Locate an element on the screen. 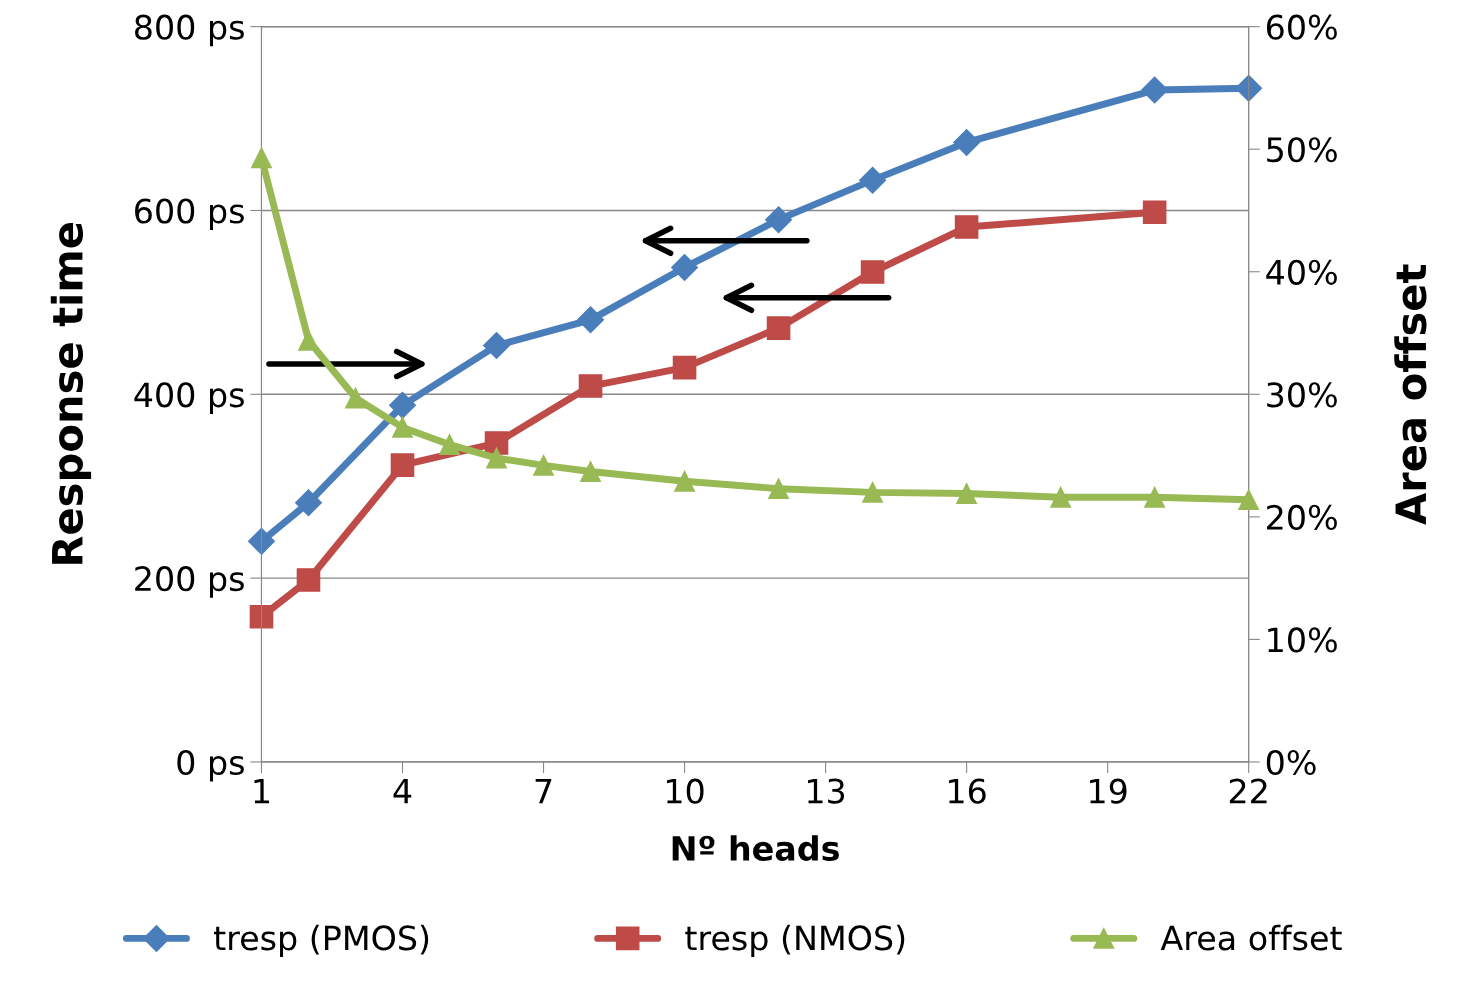  x-tick-label: 1 is located at coordinates (262, 791).